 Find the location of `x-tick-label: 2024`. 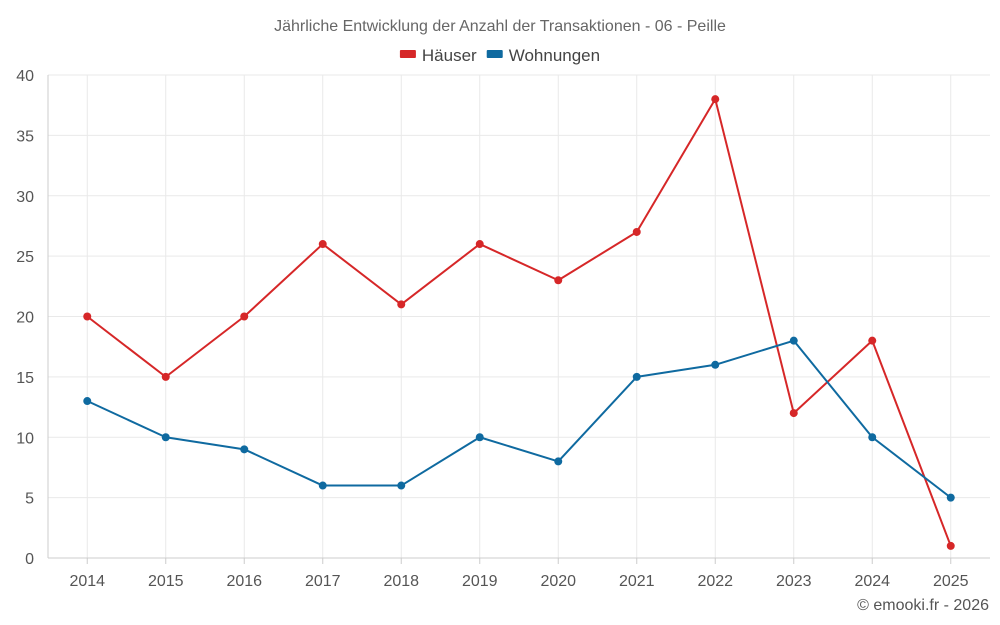

x-tick-label: 2024 is located at coordinates (872, 581).